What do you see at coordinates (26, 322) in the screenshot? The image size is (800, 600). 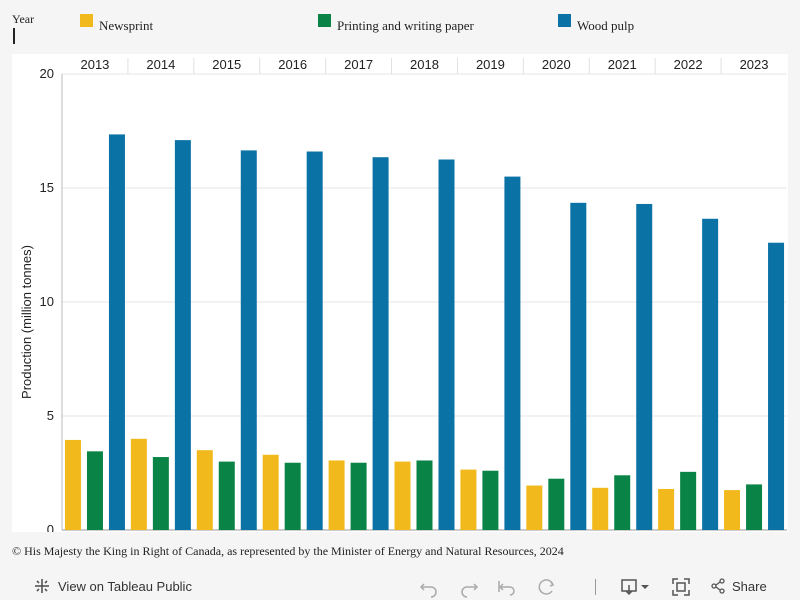 I see `y-axis-label: Production (million tonnes)` at bounding box center [26, 322].